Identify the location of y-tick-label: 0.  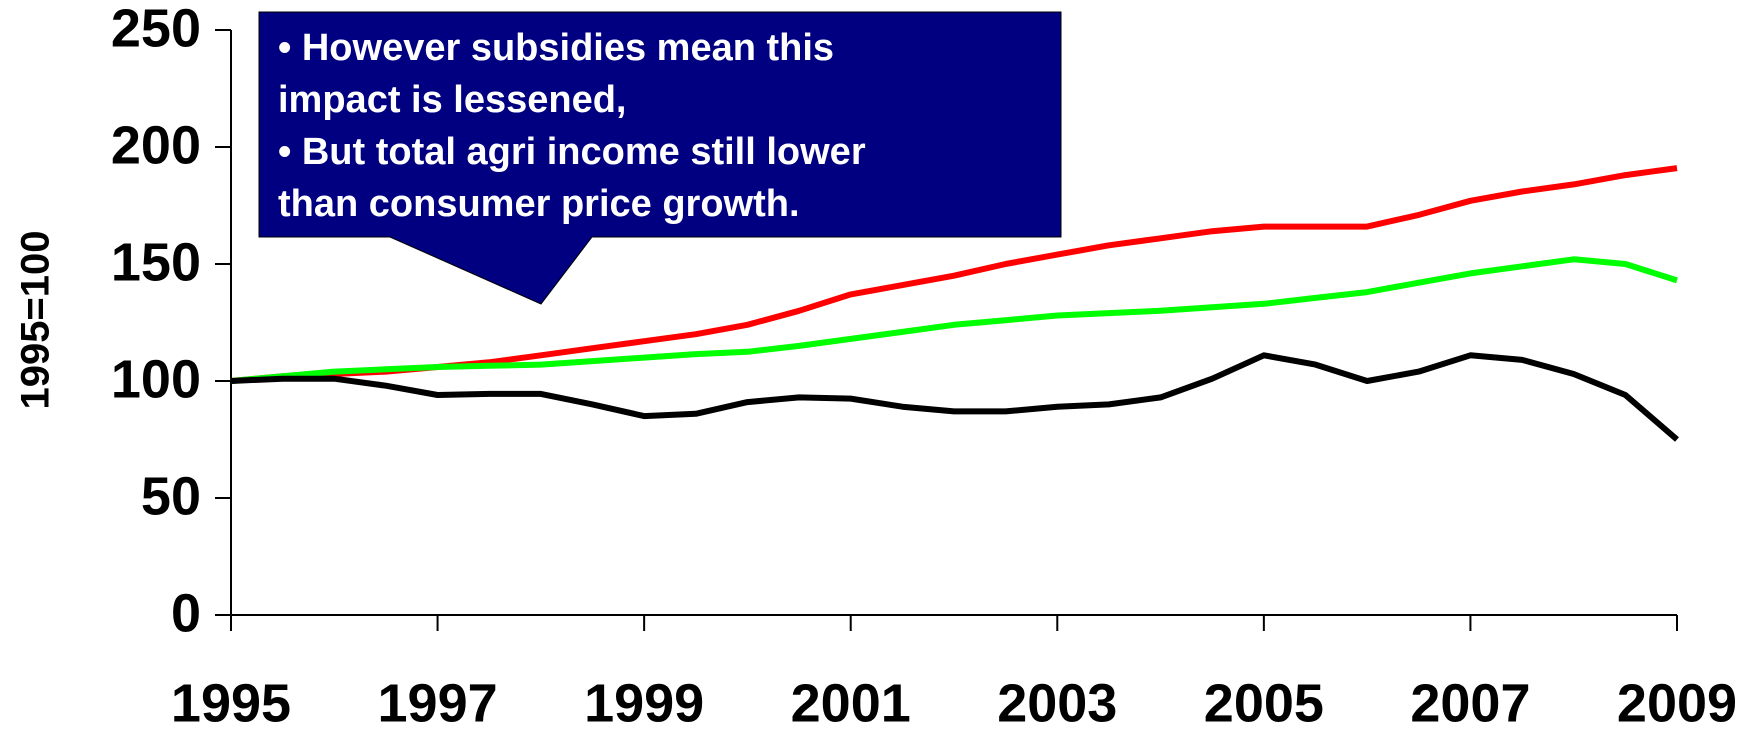
(186, 613).